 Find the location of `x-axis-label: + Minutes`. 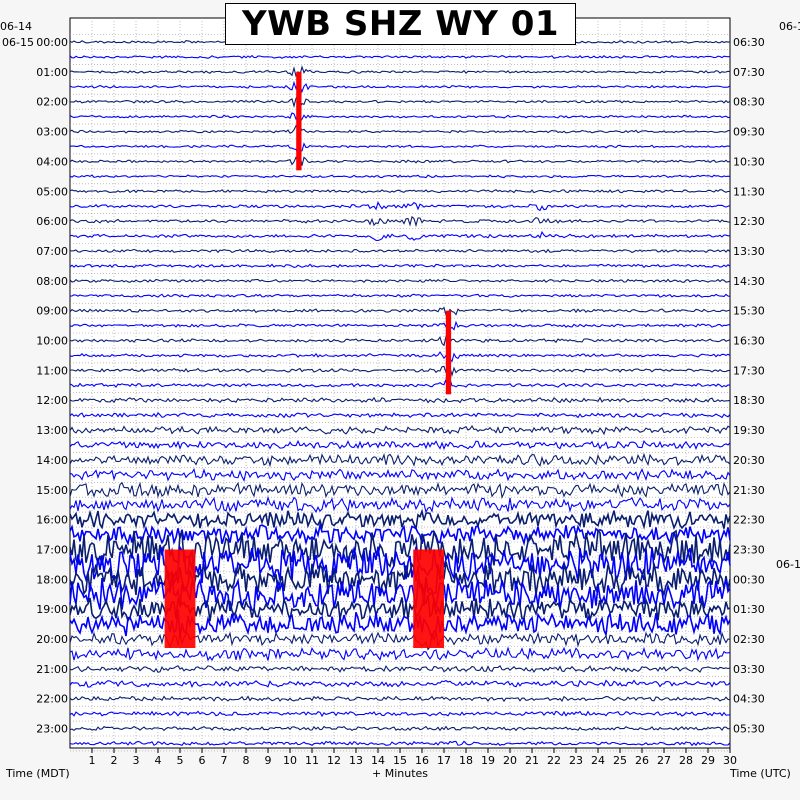

x-axis-label: + Minutes is located at coordinates (400, 773).